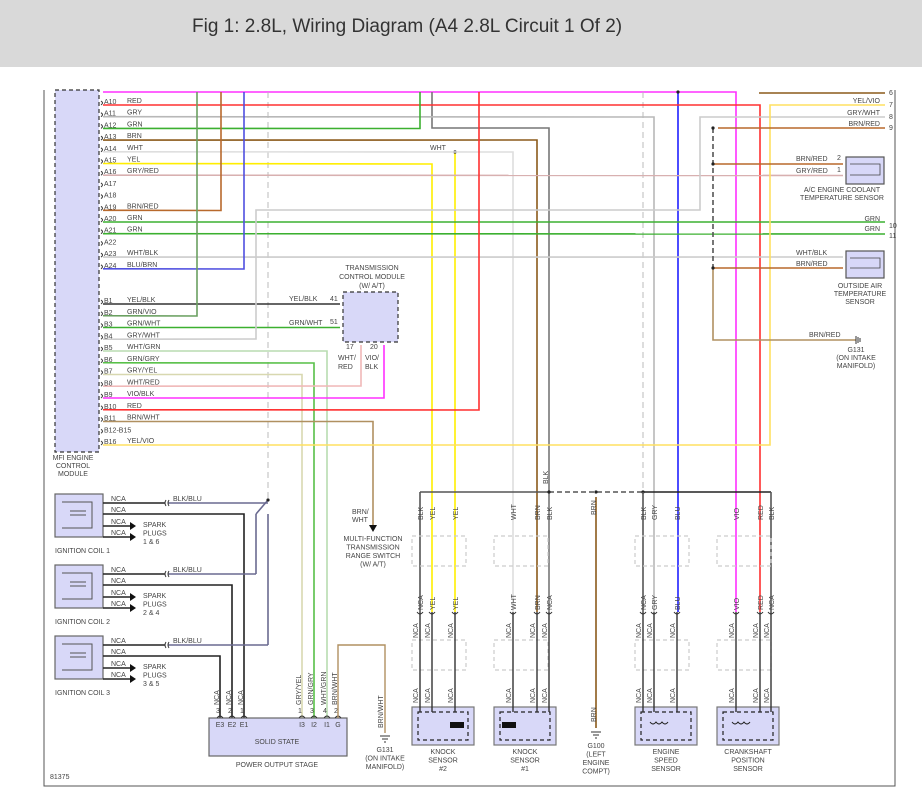  Describe the element at coordinates (891, 117) in the screenshot. I see `connector-number: 8` at that location.